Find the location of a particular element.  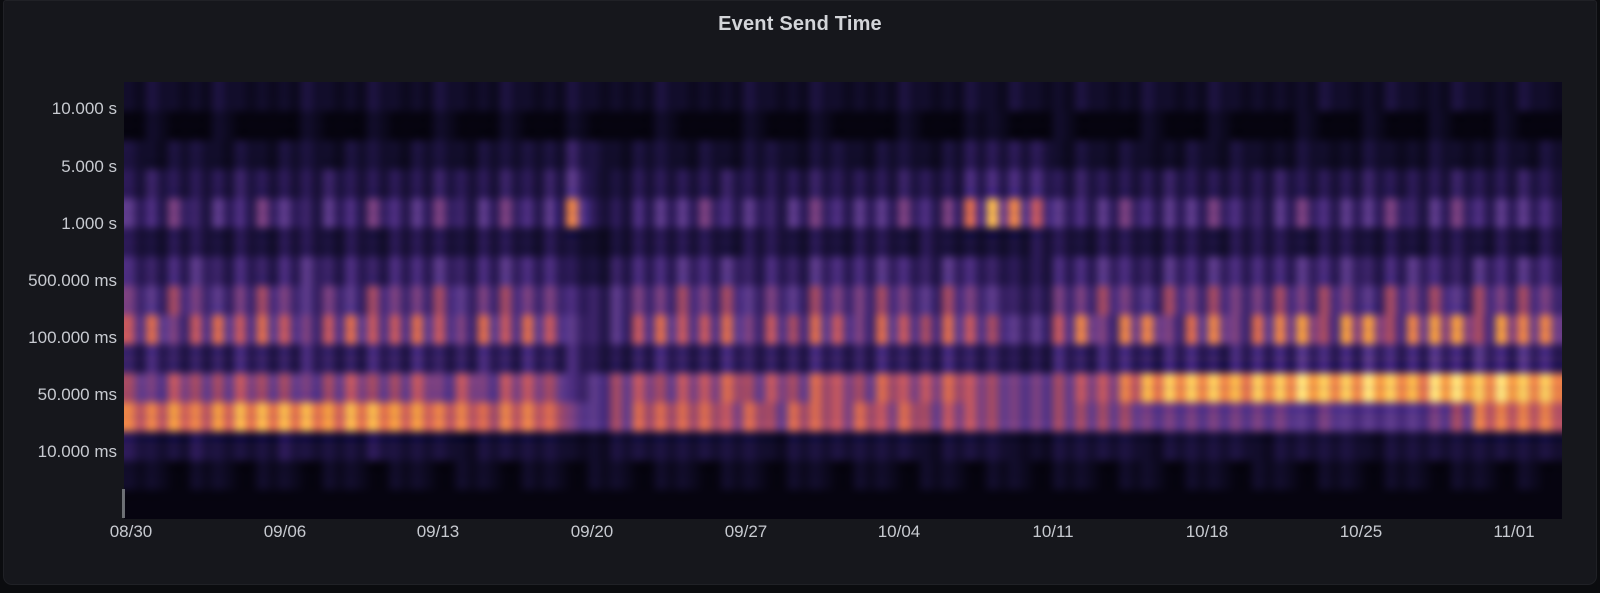

y-tick-label: 10.000 ms is located at coordinates (77, 451).